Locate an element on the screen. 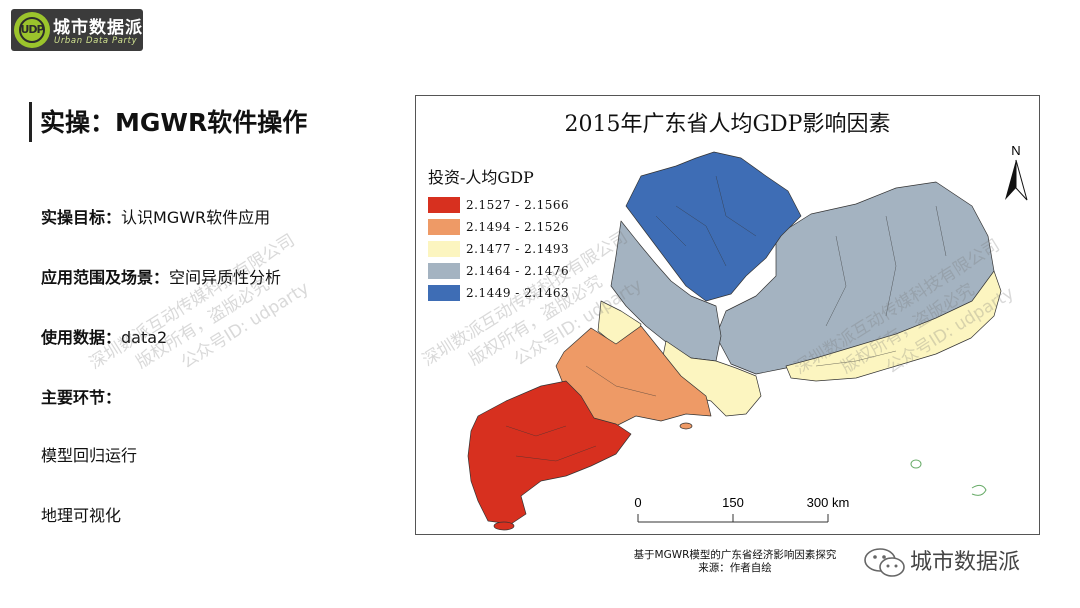 This screenshot has width=1080, height=608. region-class5-north is located at coordinates (713, 226).